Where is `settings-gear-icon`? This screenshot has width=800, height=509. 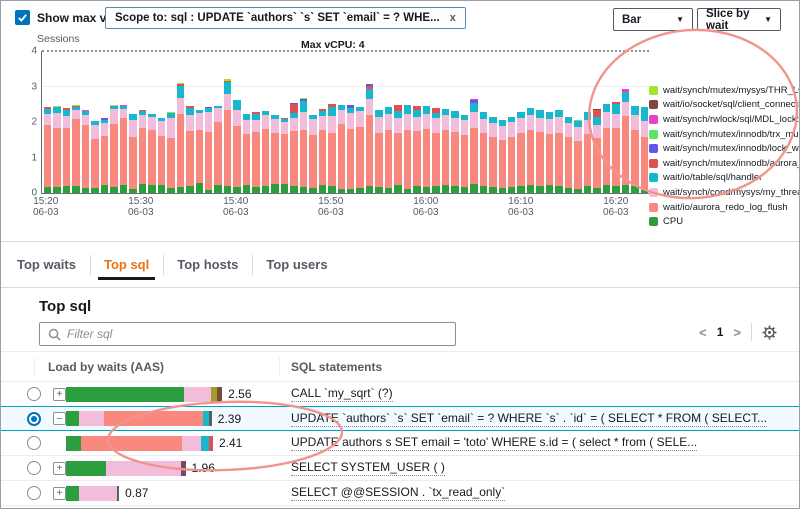
settings-gear-icon is located at coordinates (769, 332).